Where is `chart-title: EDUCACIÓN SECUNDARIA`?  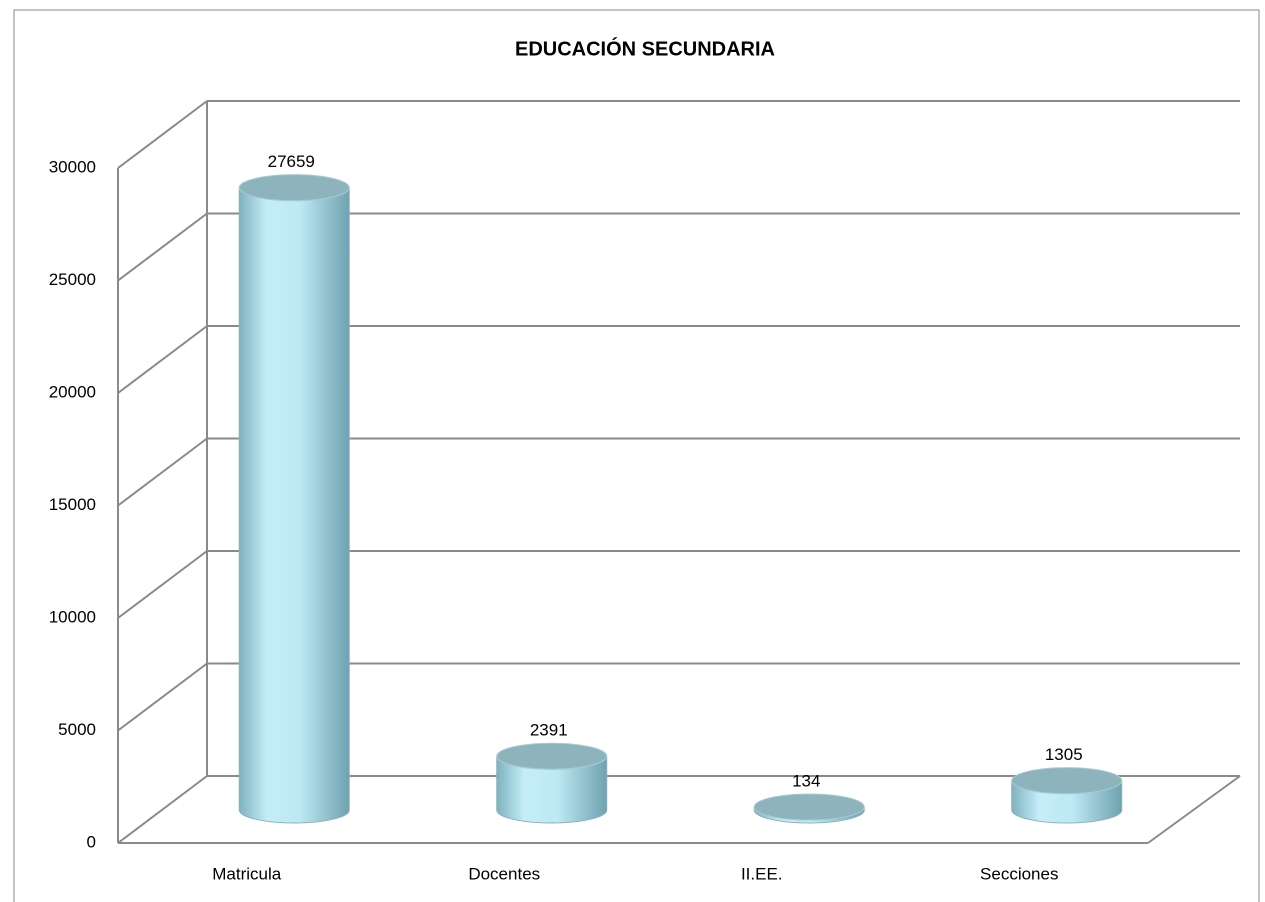 chart-title: EDUCACIÓN SECUNDARIA is located at coordinates (645, 48).